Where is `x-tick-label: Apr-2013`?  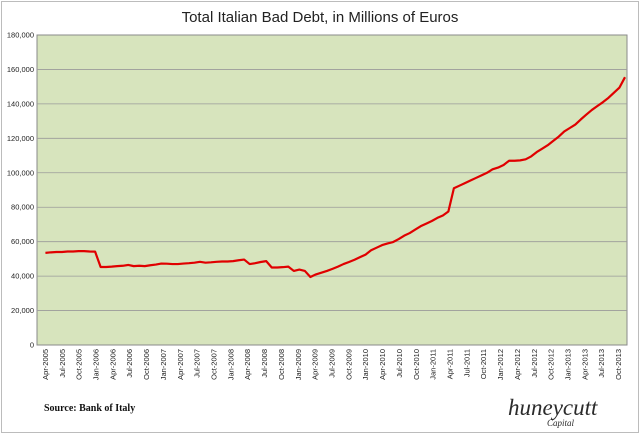 x-tick-label: Apr-2013 is located at coordinates (584, 364).